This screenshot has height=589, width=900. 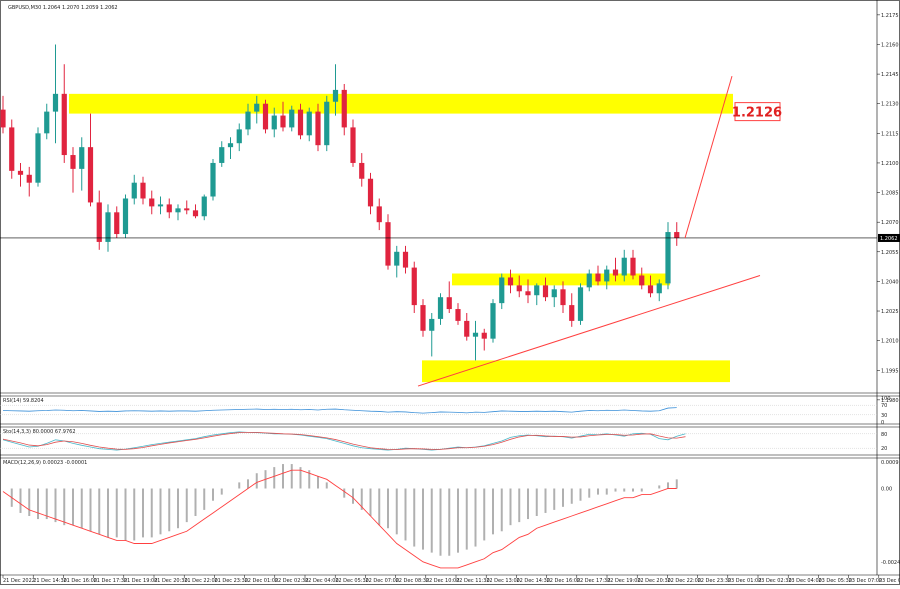 What do you see at coordinates (19, 581) in the screenshot?
I see `time-tick-label: 21 Dec 2022` at bounding box center [19, 581].